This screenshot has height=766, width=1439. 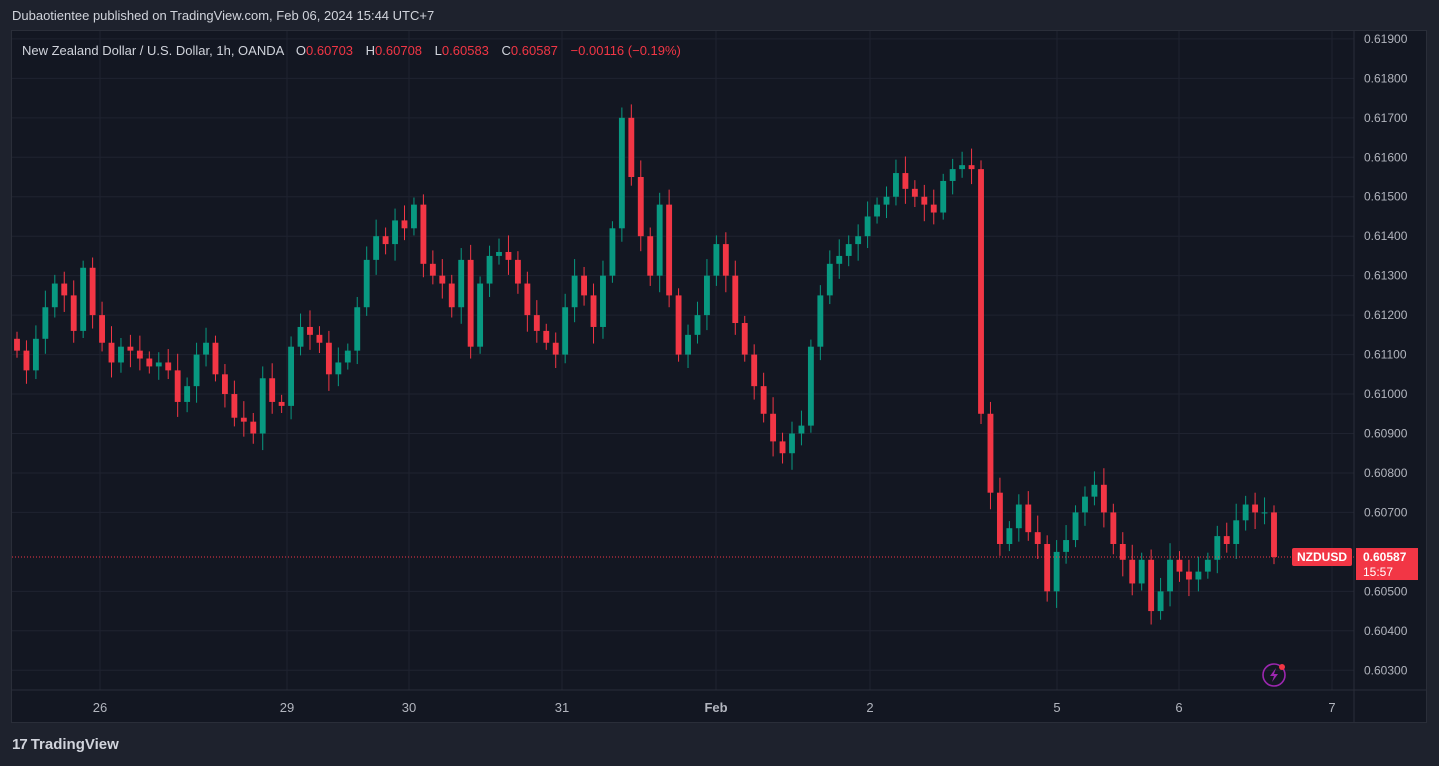 I want to click on price-tick-label: 0.61000, so click(x=1386, y=394).